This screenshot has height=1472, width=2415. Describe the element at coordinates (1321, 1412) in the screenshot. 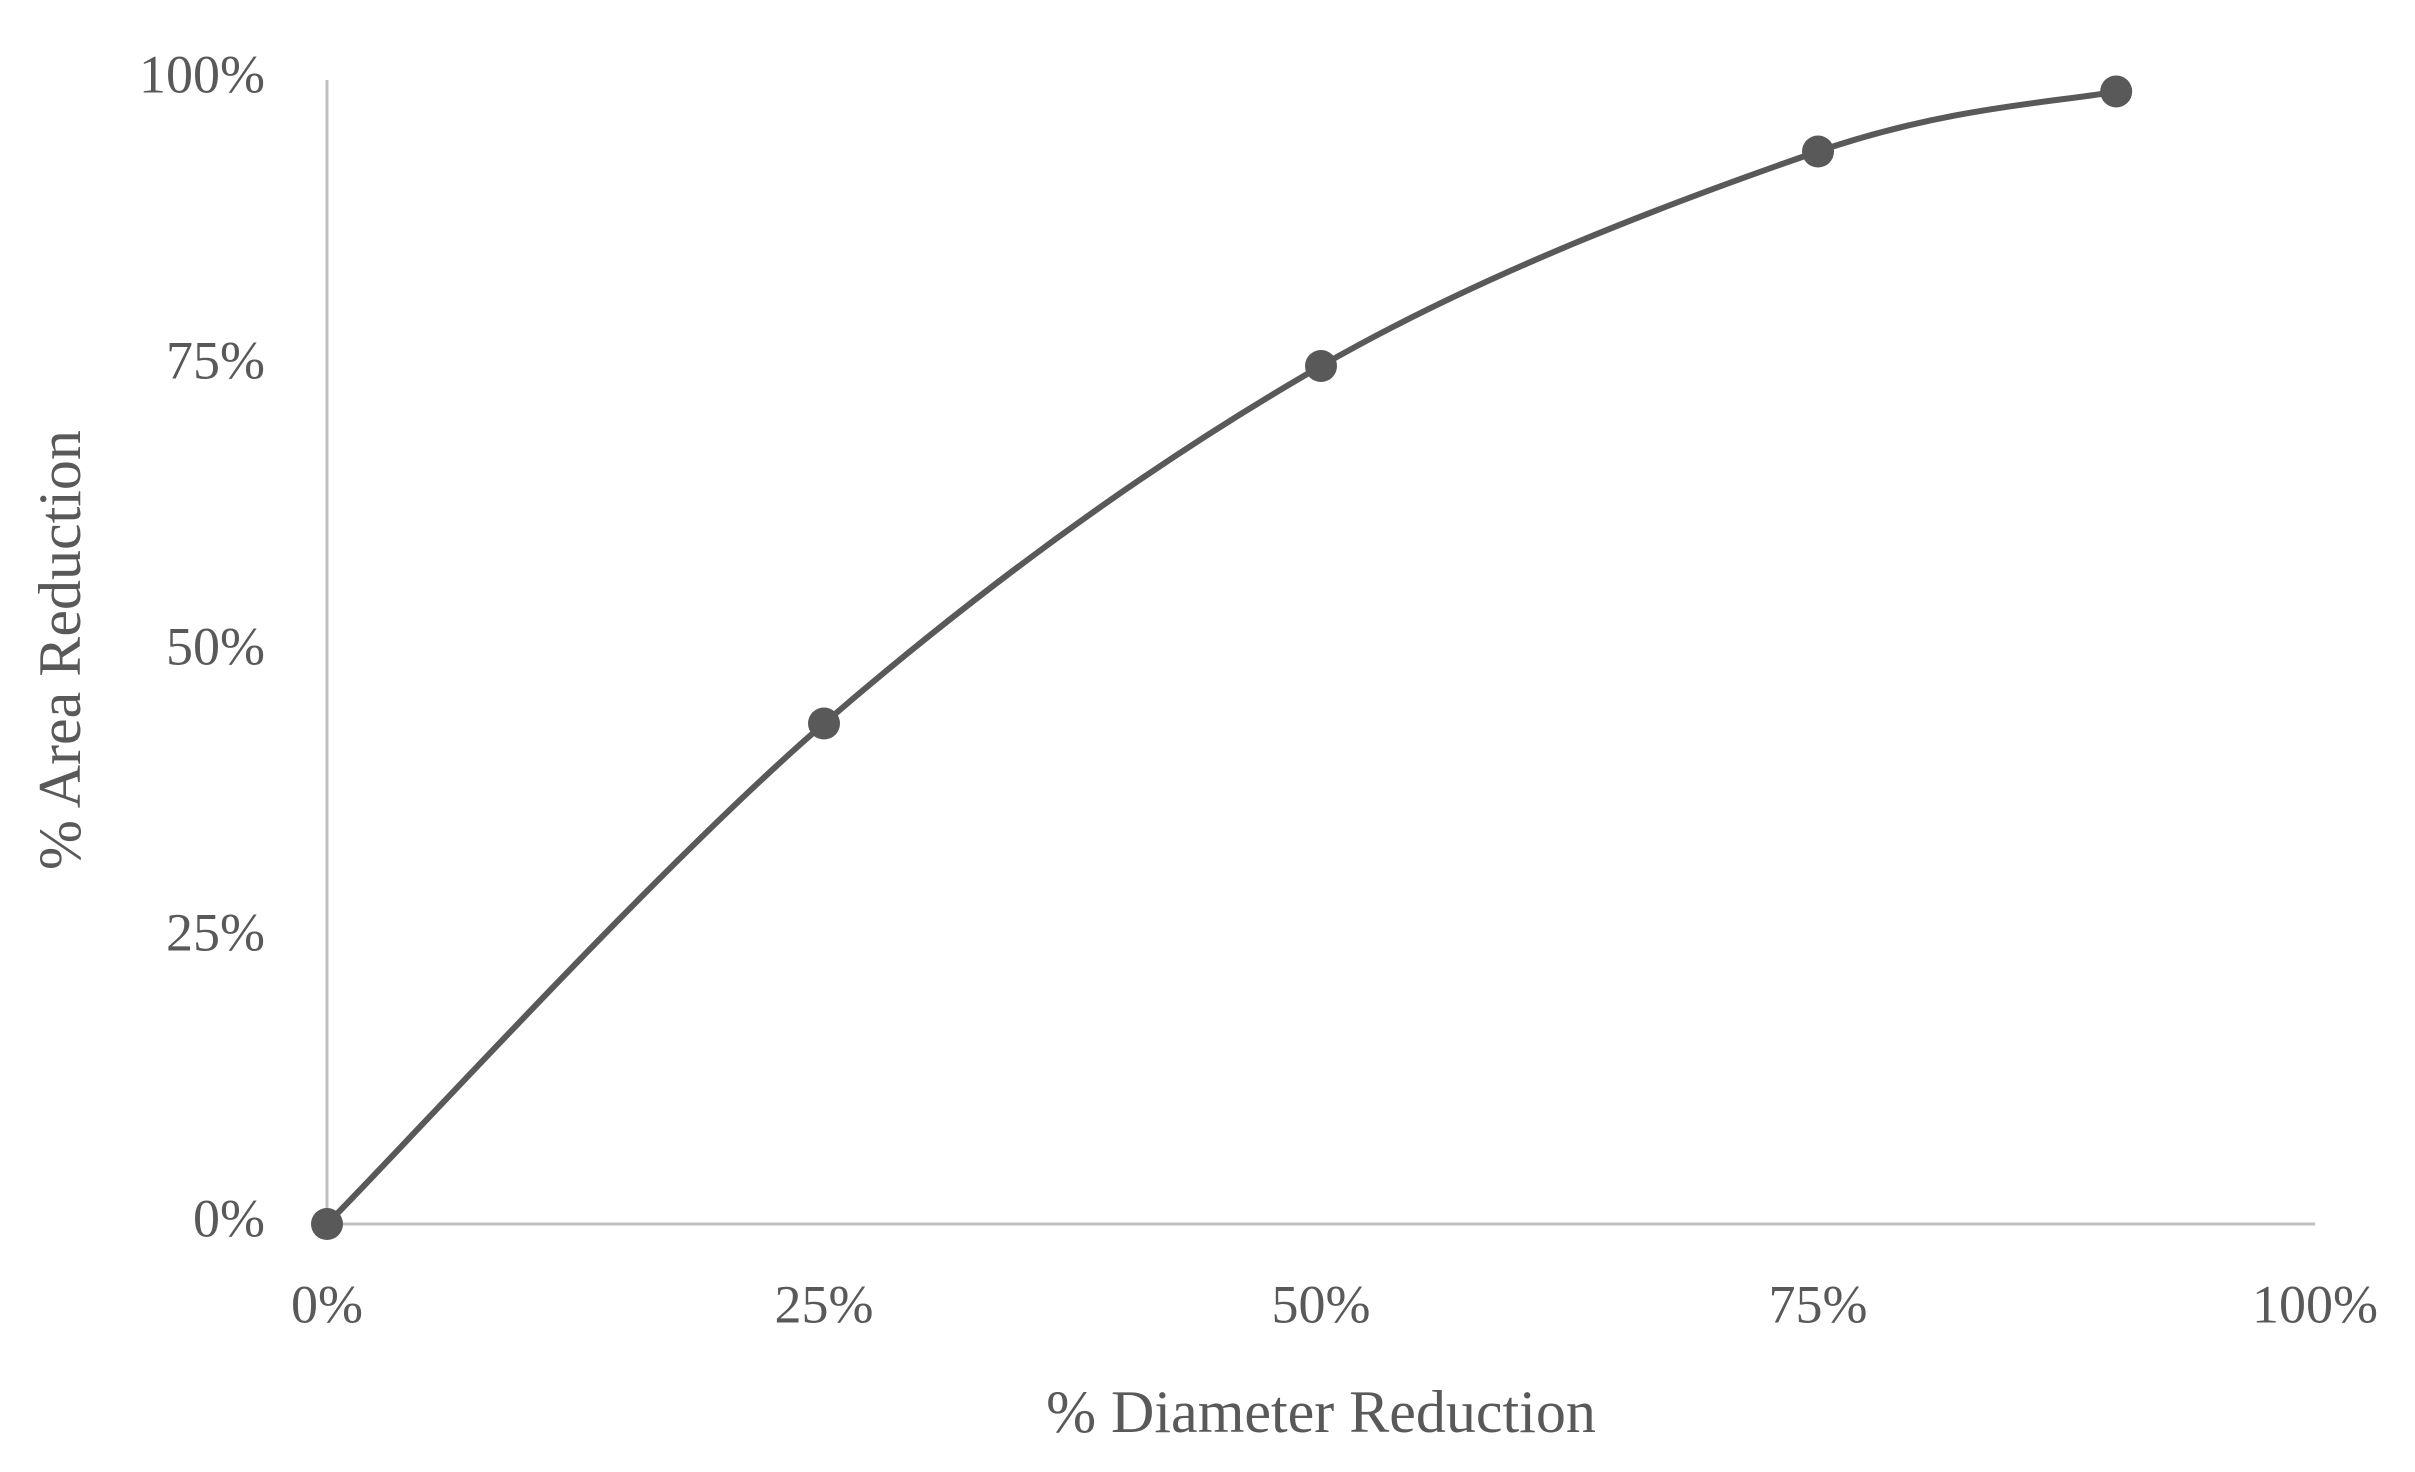

I see `x-axis-title: % Diameter Reduction` at that location.